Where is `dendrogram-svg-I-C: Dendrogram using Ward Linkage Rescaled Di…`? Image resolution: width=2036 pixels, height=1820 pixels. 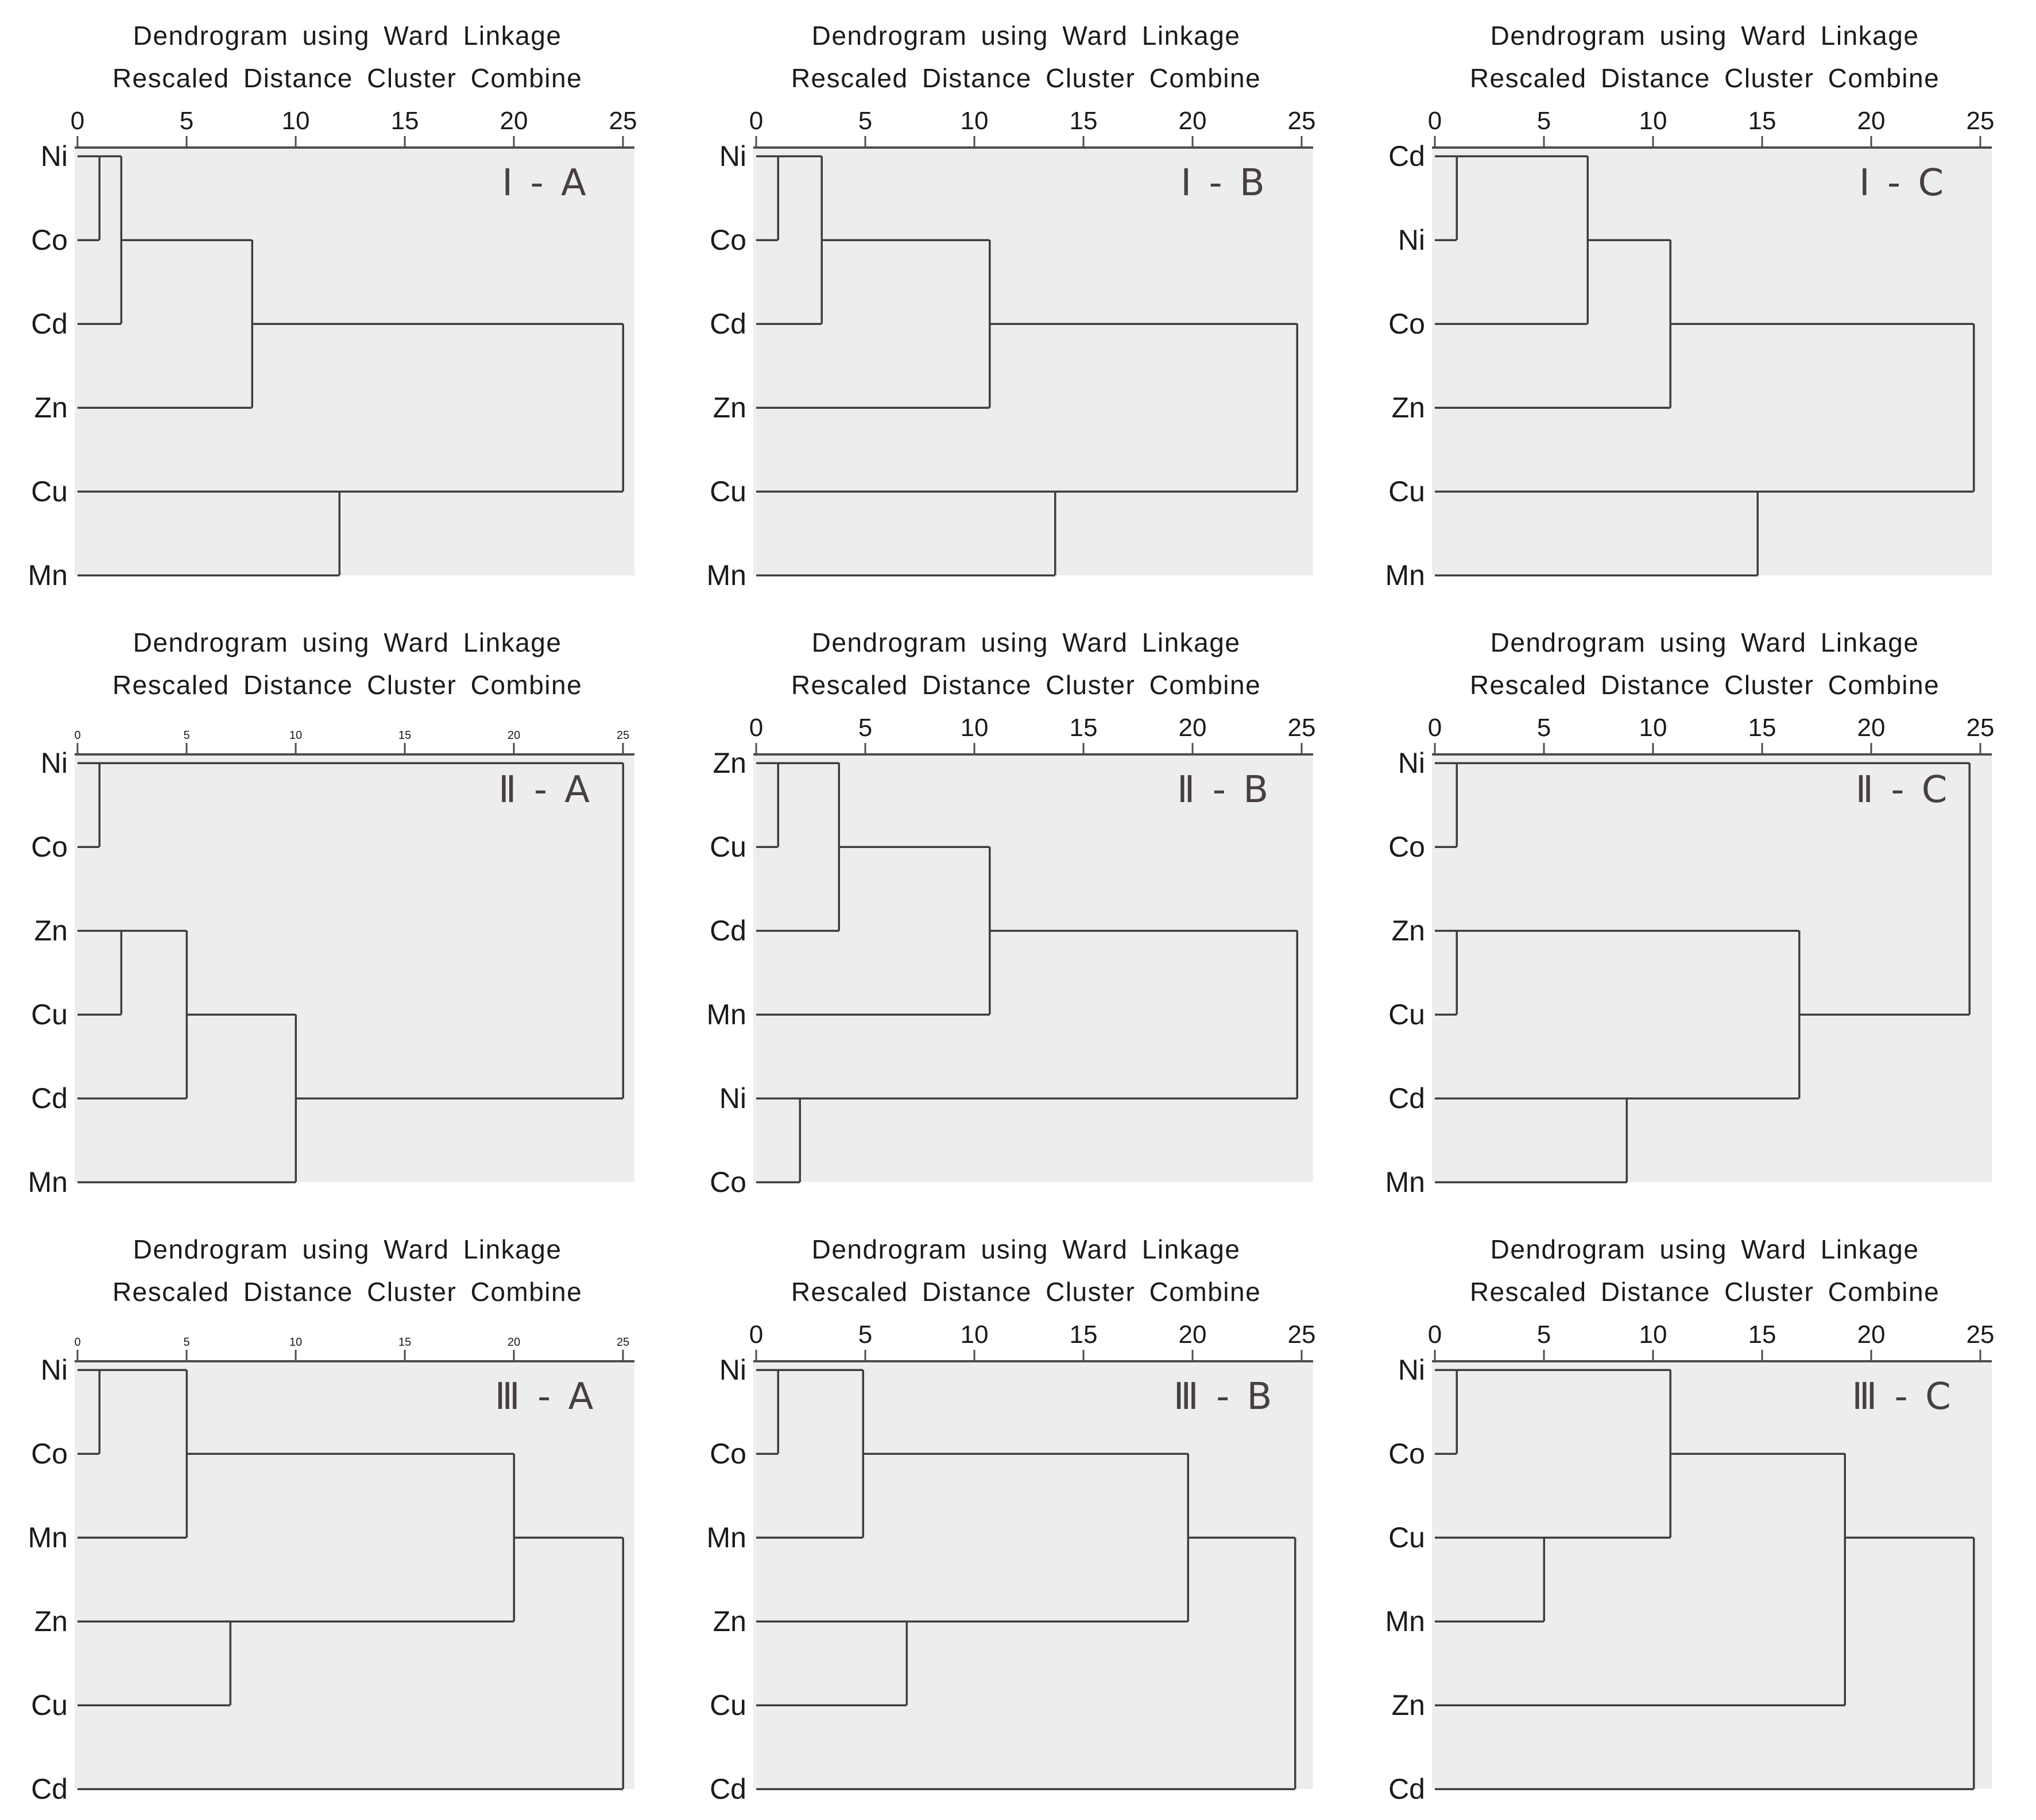 dendrogram-svg-I-C: Dendrogram using Ward Linkage Rescaled Di… is located at coordinates (1690, 306).